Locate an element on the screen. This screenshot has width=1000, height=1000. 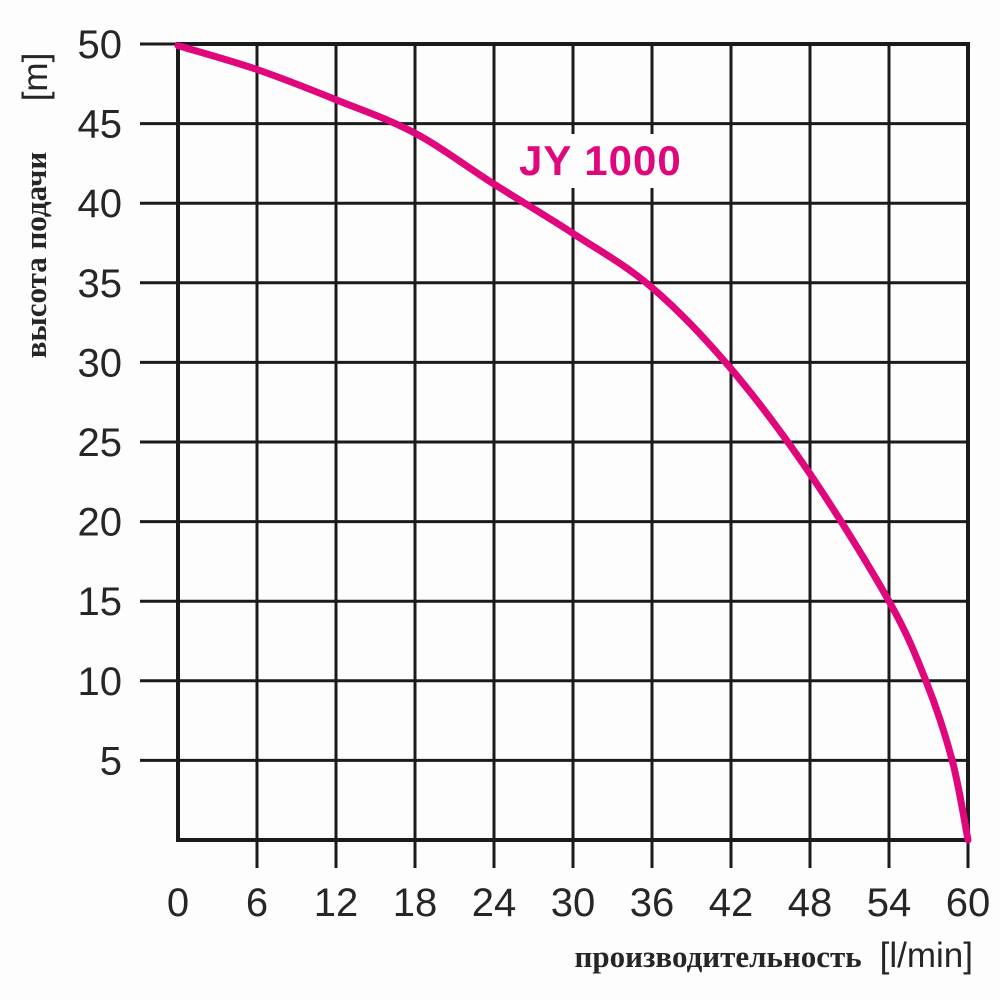
y-tick-label-35: 35 is located at coordinates (100, 284).